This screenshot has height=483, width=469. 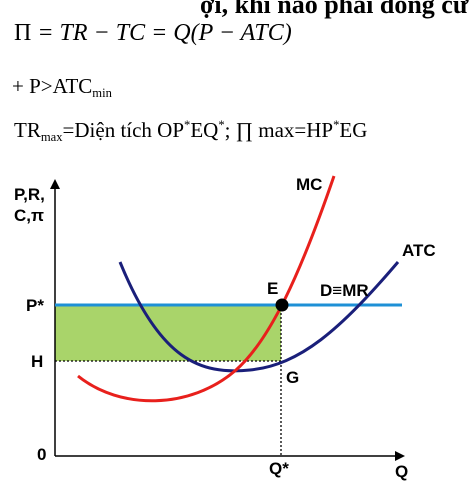 What do you see at coordinates (123, 130) in the screenshot?
I see `maxima-text-1: =Diện tích OP` at bounding box center [123, 130].